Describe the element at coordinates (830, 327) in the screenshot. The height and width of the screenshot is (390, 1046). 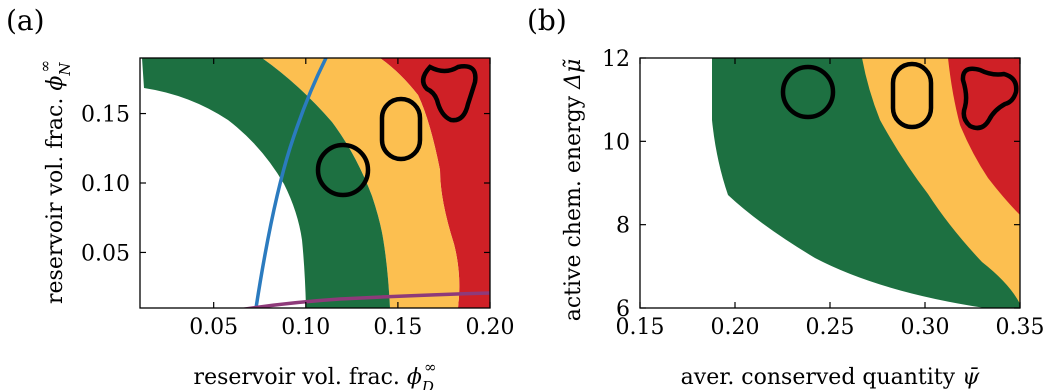
I see `xtick-label: 0.25` at that location.